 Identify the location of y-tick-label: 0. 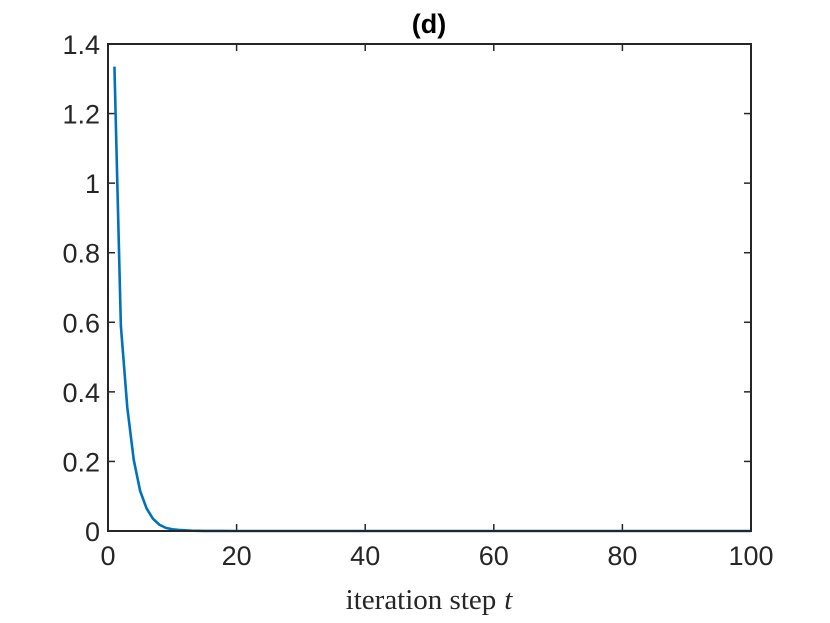
(92, 532).